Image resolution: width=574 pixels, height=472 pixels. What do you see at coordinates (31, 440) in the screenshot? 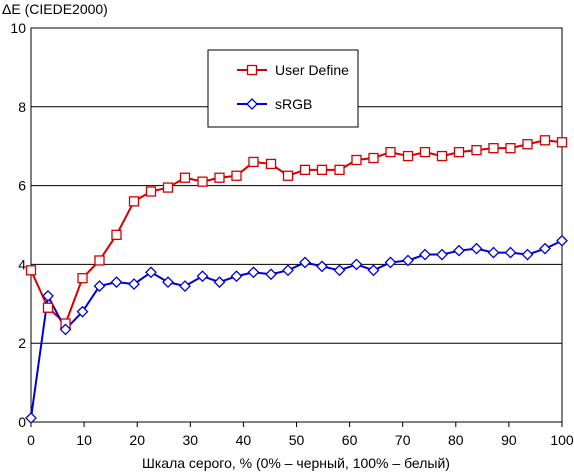
I see `x-tick-label: 0` at bounding box center [31, 440].